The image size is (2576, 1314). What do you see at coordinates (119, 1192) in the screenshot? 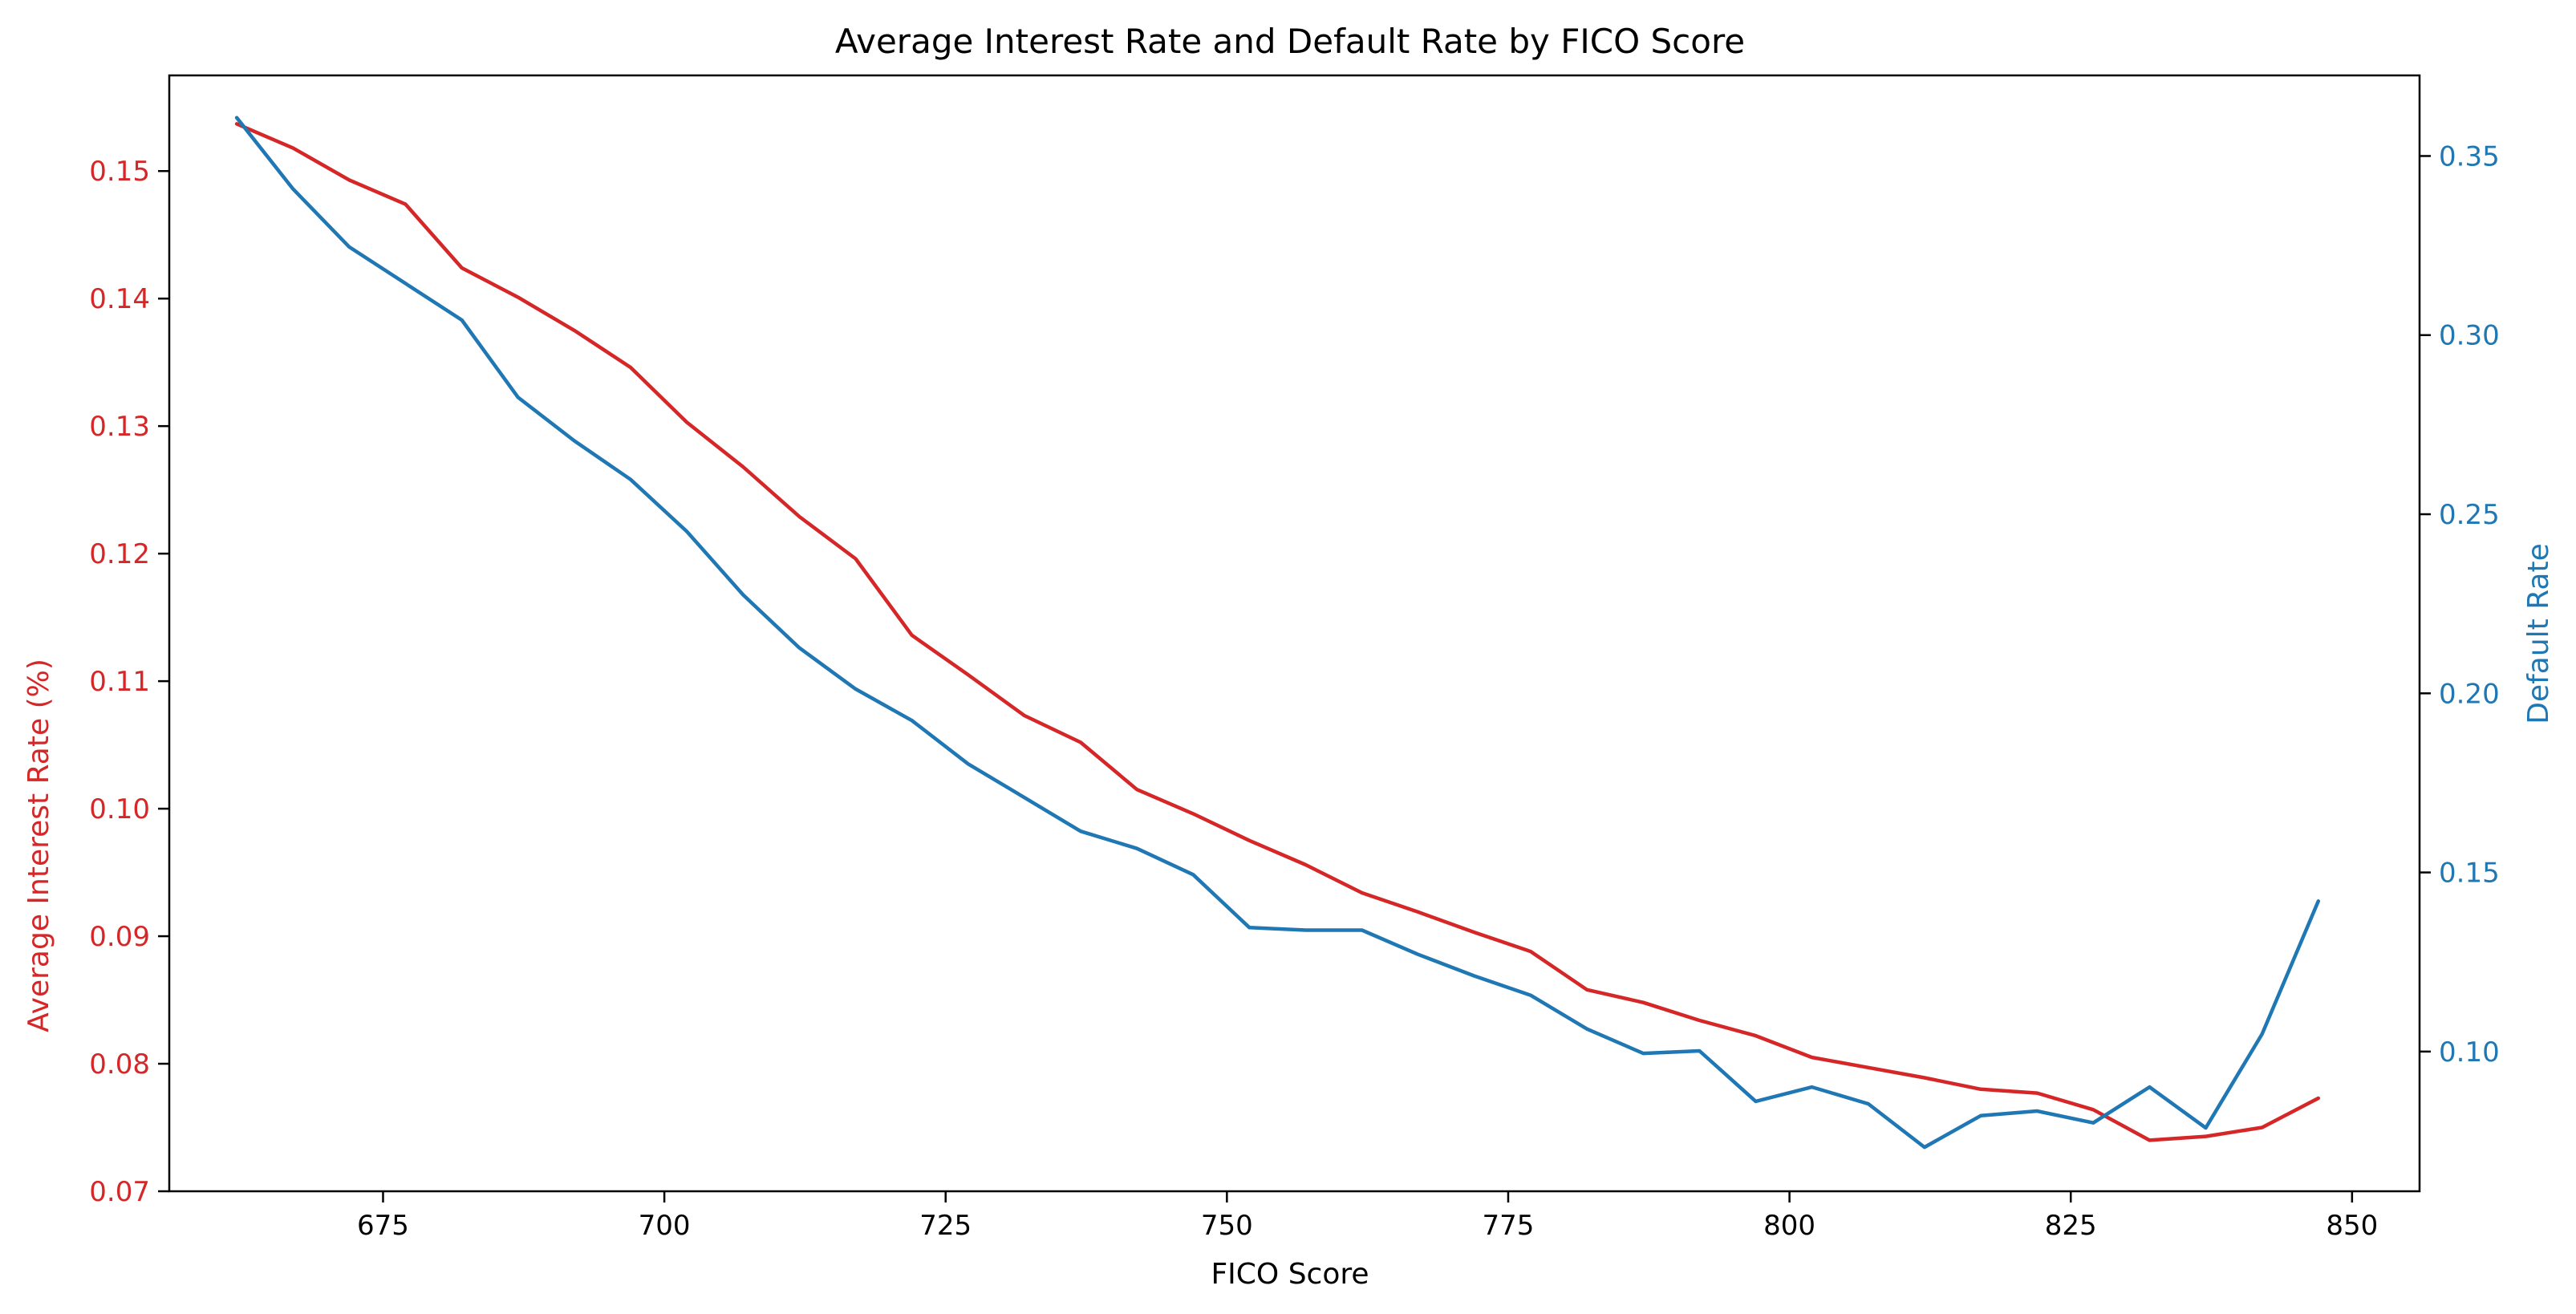
I see `left-y-tick-label: 0.07` at bounding box center [119, 1192].